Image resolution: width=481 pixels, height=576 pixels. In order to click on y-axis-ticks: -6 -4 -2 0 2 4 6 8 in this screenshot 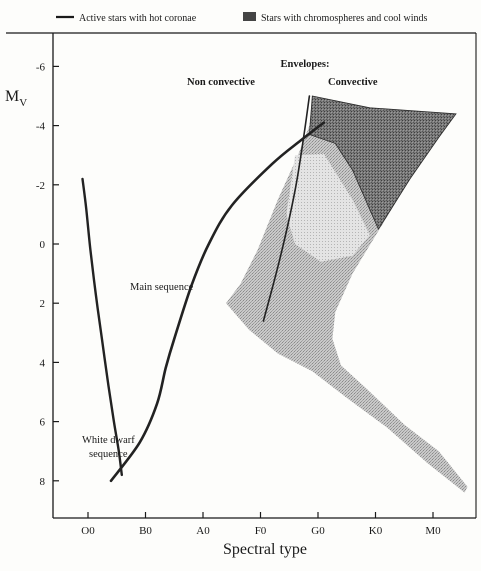, I will do `click(47, 274)`.